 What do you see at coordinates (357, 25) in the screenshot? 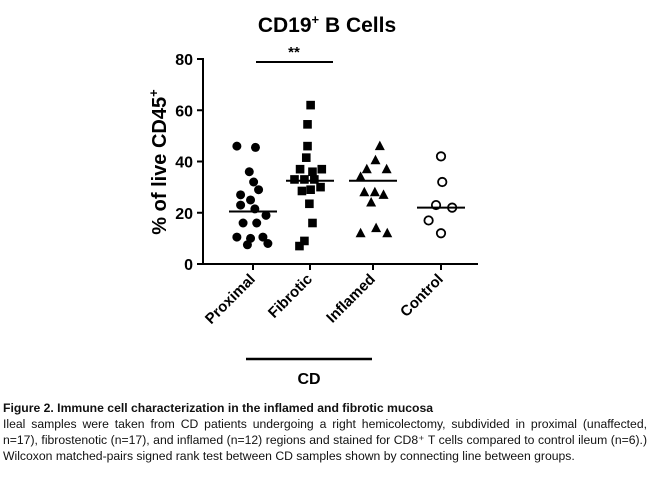
I see `chart-title-suffix: B Cells` at bounding box center [357, 25].